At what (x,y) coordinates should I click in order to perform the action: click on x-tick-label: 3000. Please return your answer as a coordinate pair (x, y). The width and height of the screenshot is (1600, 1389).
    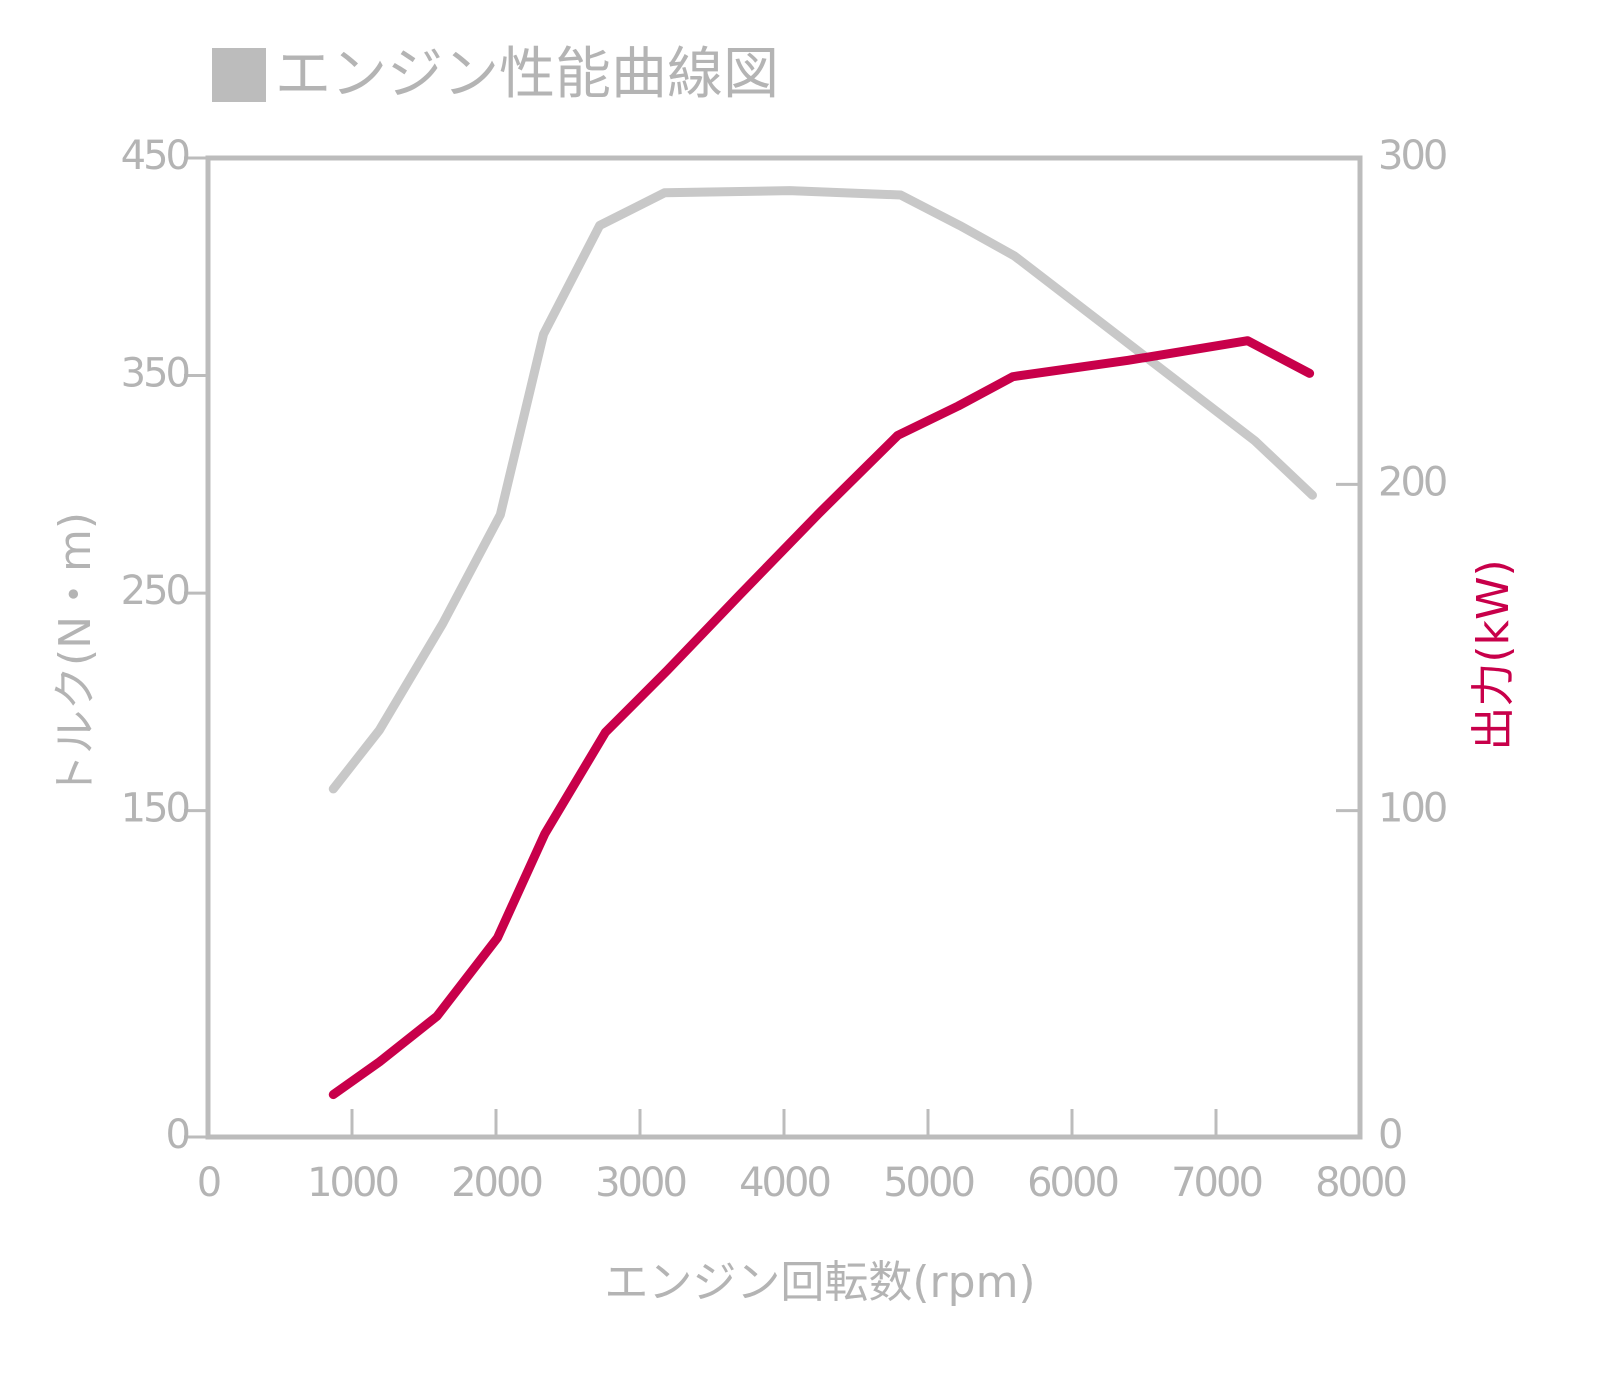
    Looking at the image, I should click on (640, 1183).